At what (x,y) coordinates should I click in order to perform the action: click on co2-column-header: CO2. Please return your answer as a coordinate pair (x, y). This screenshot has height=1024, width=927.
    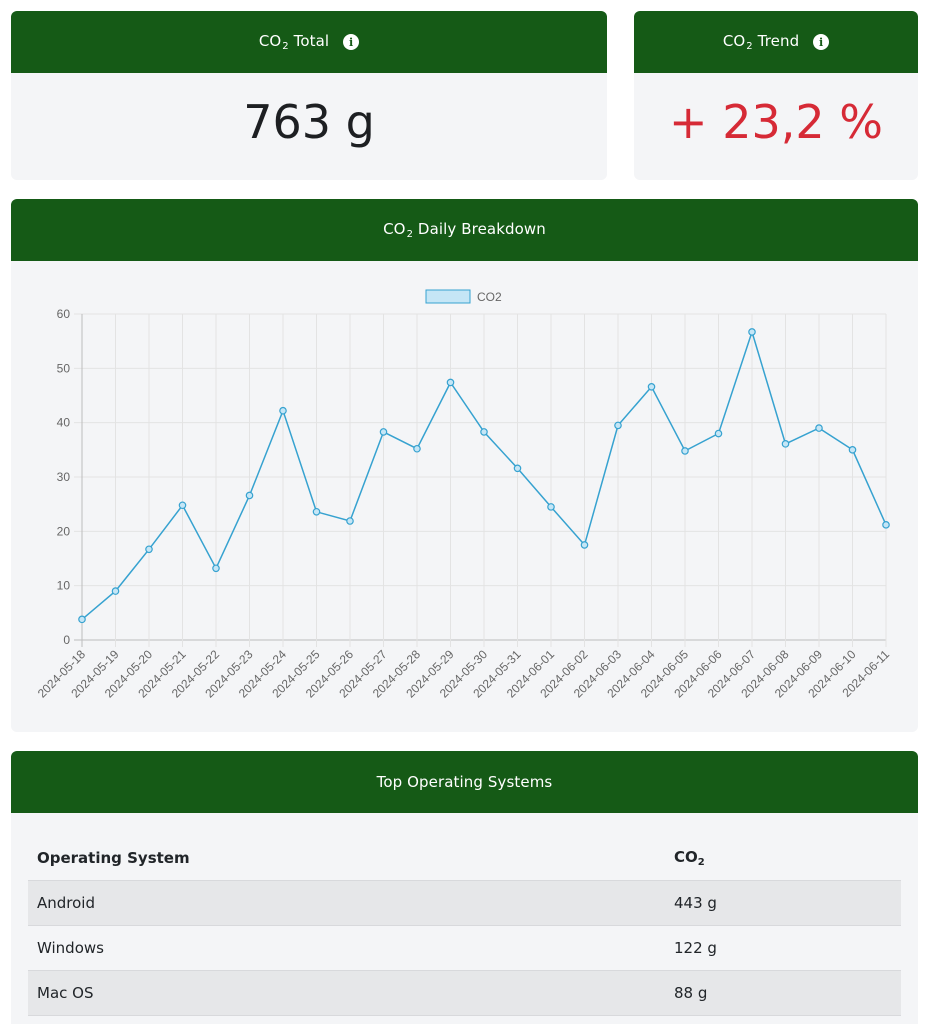
    Looking at the image, I should click on (783, 858).